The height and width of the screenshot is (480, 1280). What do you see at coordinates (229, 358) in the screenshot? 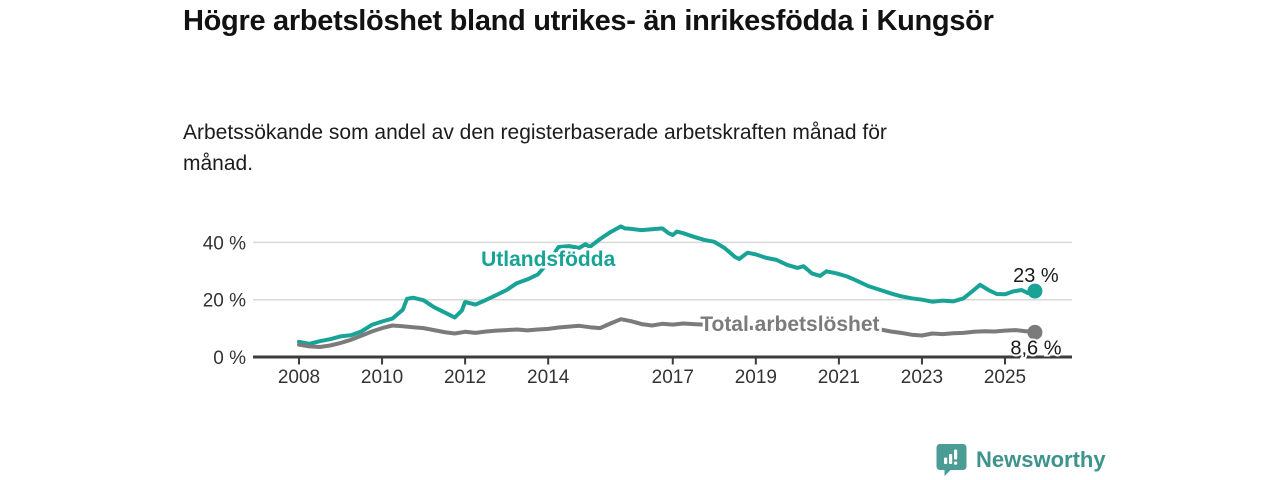
I see `y-axis-tick-label: 0 %` at bounding box center [229, 358].